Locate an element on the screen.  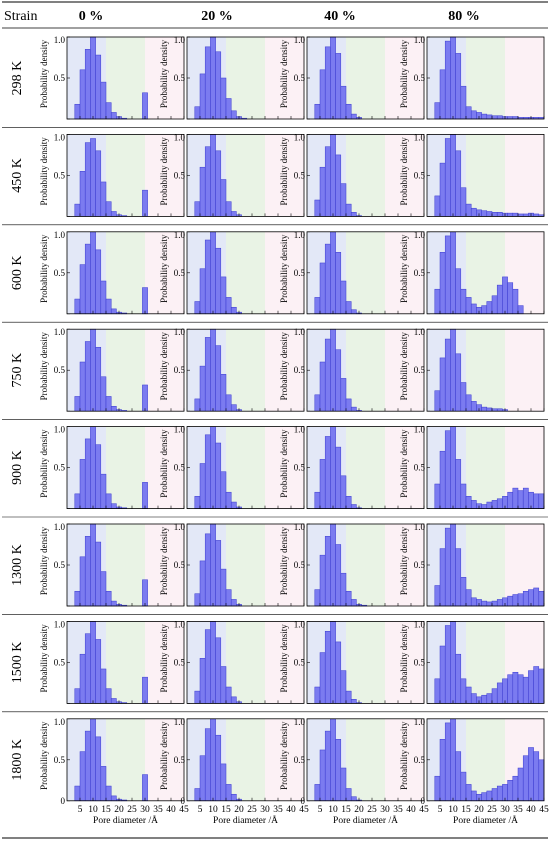
x-tick-label: 10 is located at coordinates (453, 810).